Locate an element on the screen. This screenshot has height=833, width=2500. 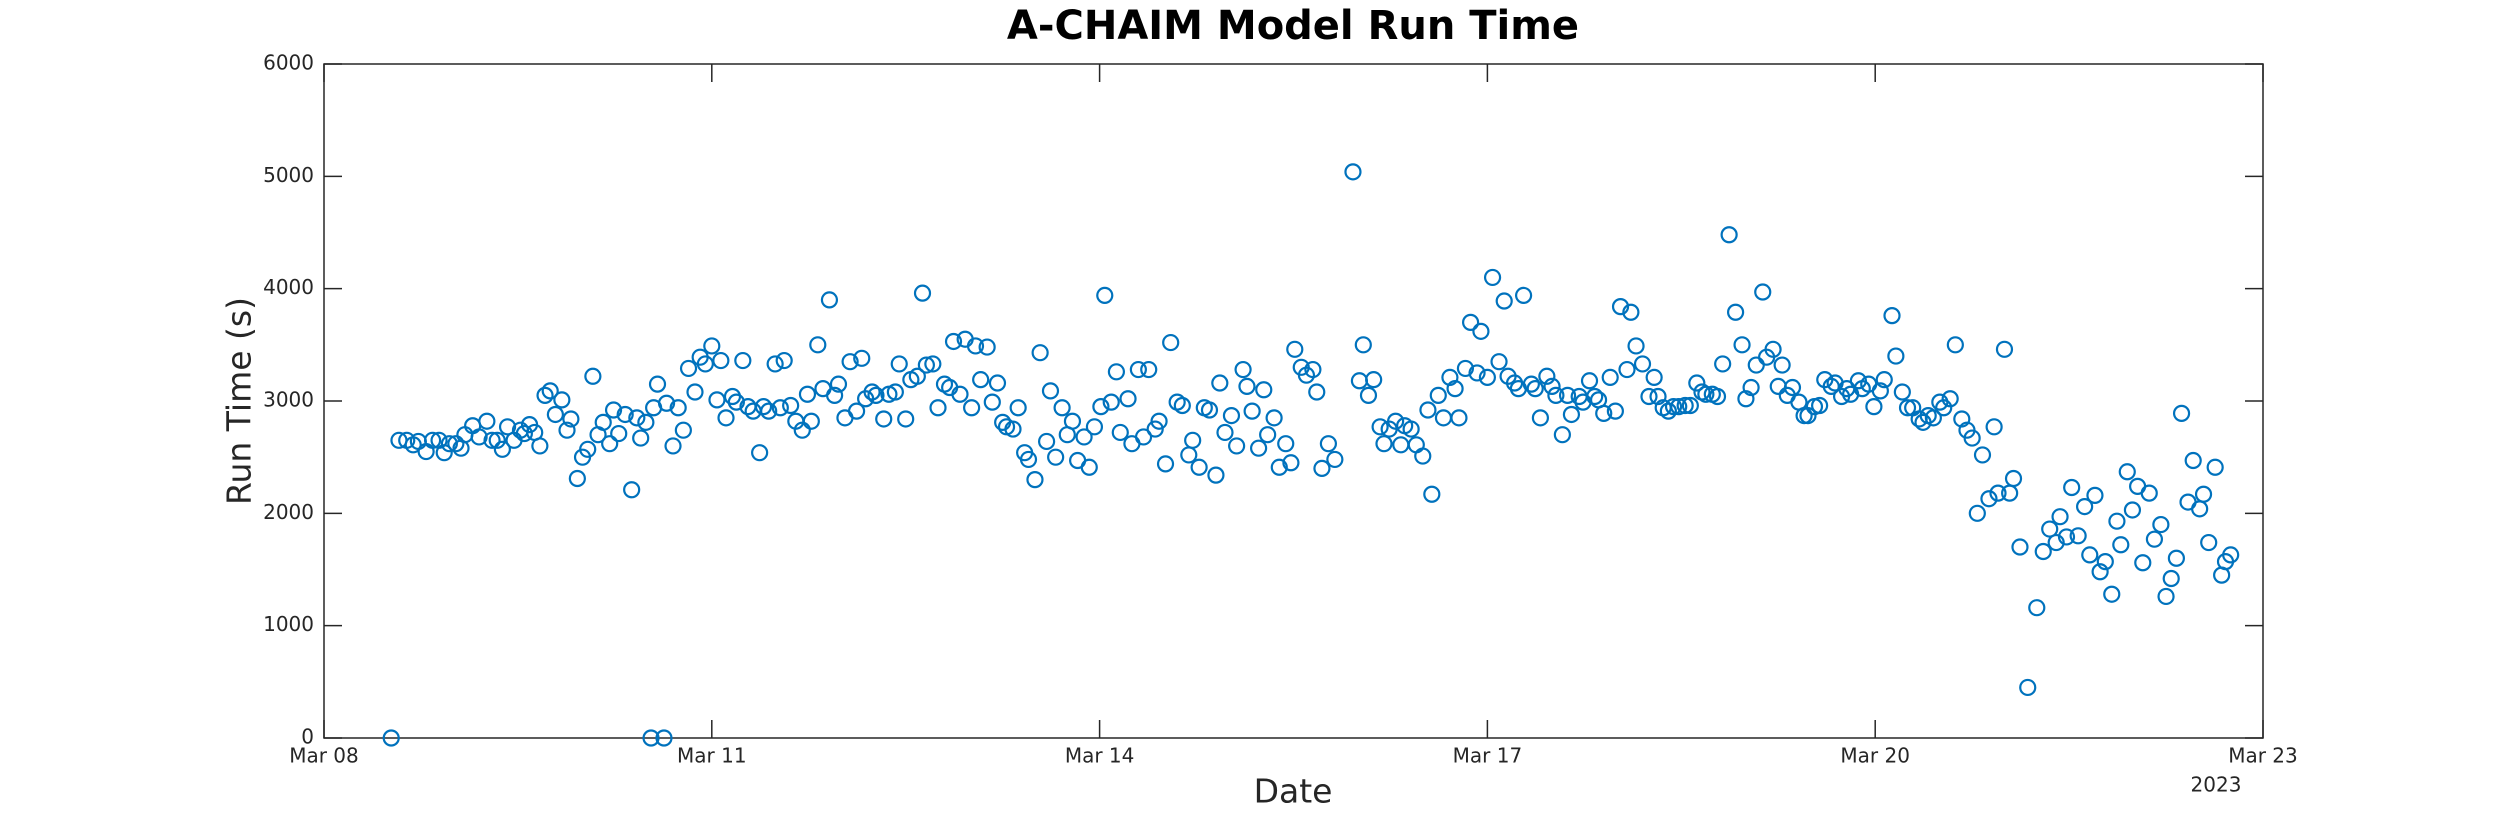
x-tick-label: Mar 08 is located at coordinates (324, 756).